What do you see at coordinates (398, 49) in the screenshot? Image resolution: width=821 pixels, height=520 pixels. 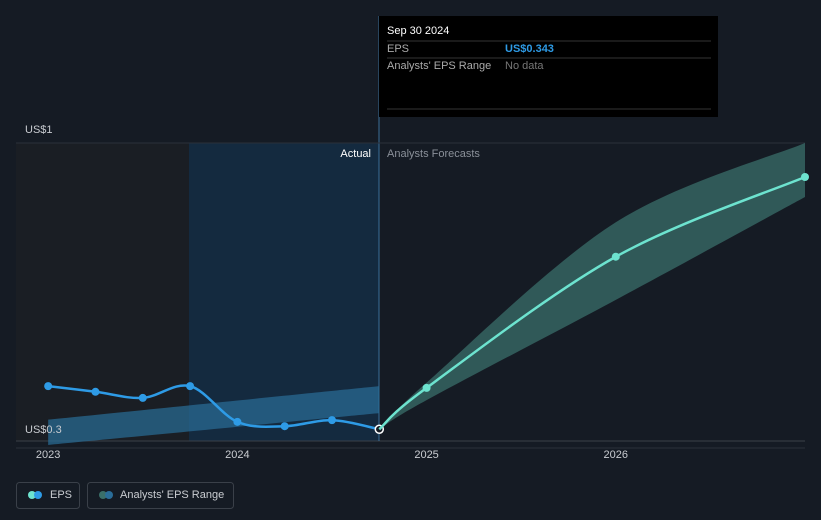 I see `tooltip-key: EPS` at bounding box center [398, 49].